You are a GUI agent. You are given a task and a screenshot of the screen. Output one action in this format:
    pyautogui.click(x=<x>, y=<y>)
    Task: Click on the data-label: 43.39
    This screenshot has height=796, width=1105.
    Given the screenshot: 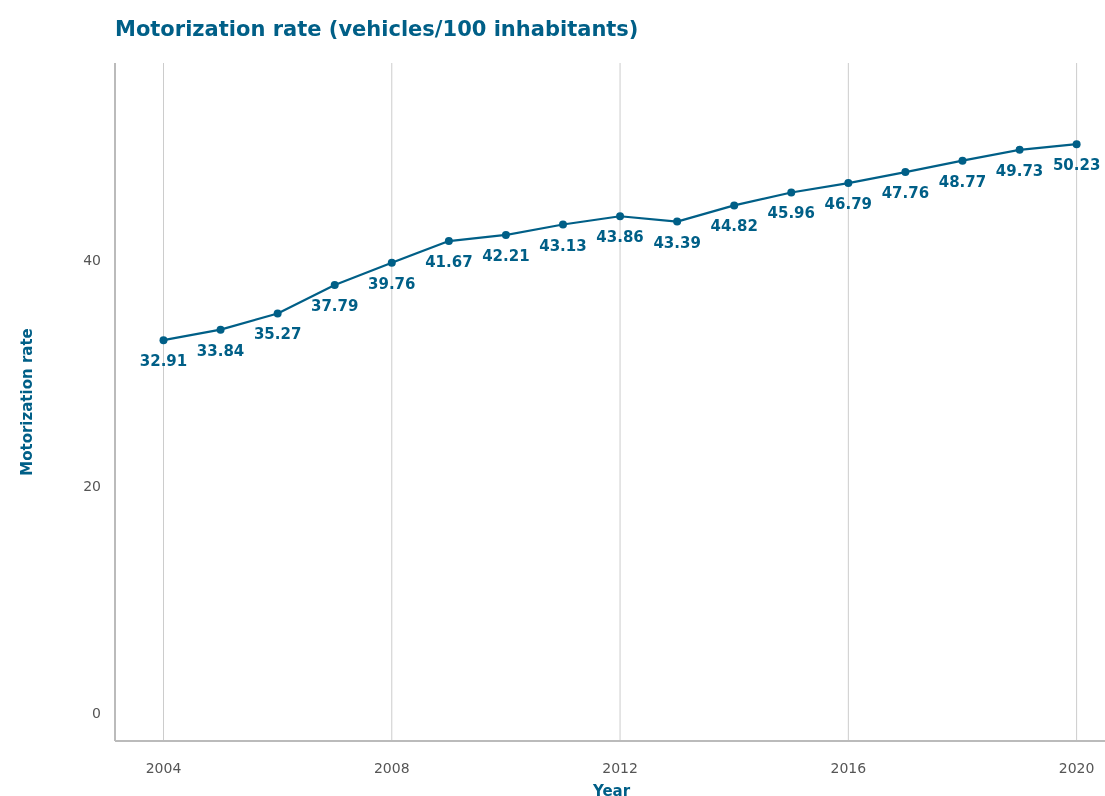 What is the action you would take?
    pyautogui.click(x=677, y=242)
    